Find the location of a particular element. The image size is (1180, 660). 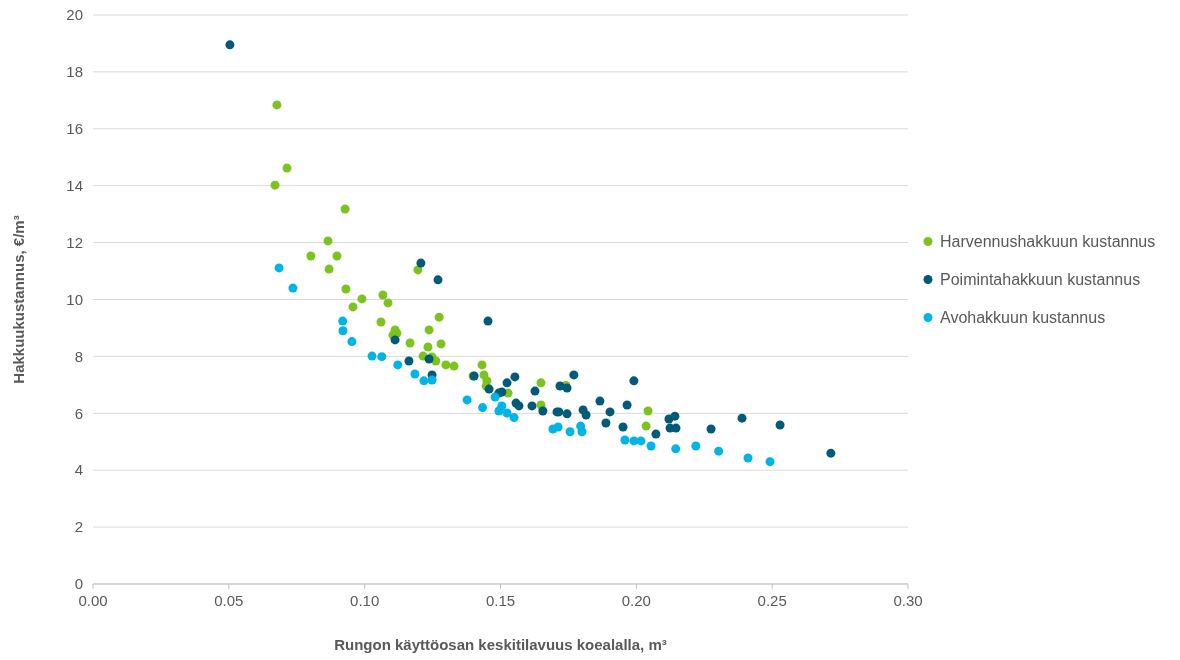

legend-label: Poimintahakkuun kustannus is located at coordinates (1040, 280).